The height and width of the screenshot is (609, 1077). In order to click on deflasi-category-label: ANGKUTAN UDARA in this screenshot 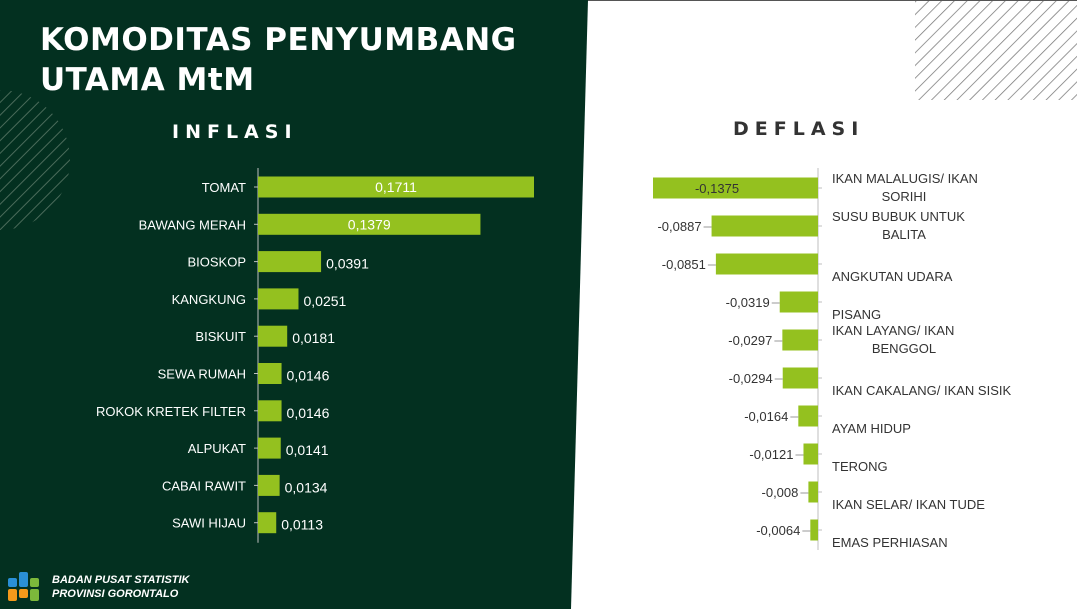, I will do `click(892, 276)`.